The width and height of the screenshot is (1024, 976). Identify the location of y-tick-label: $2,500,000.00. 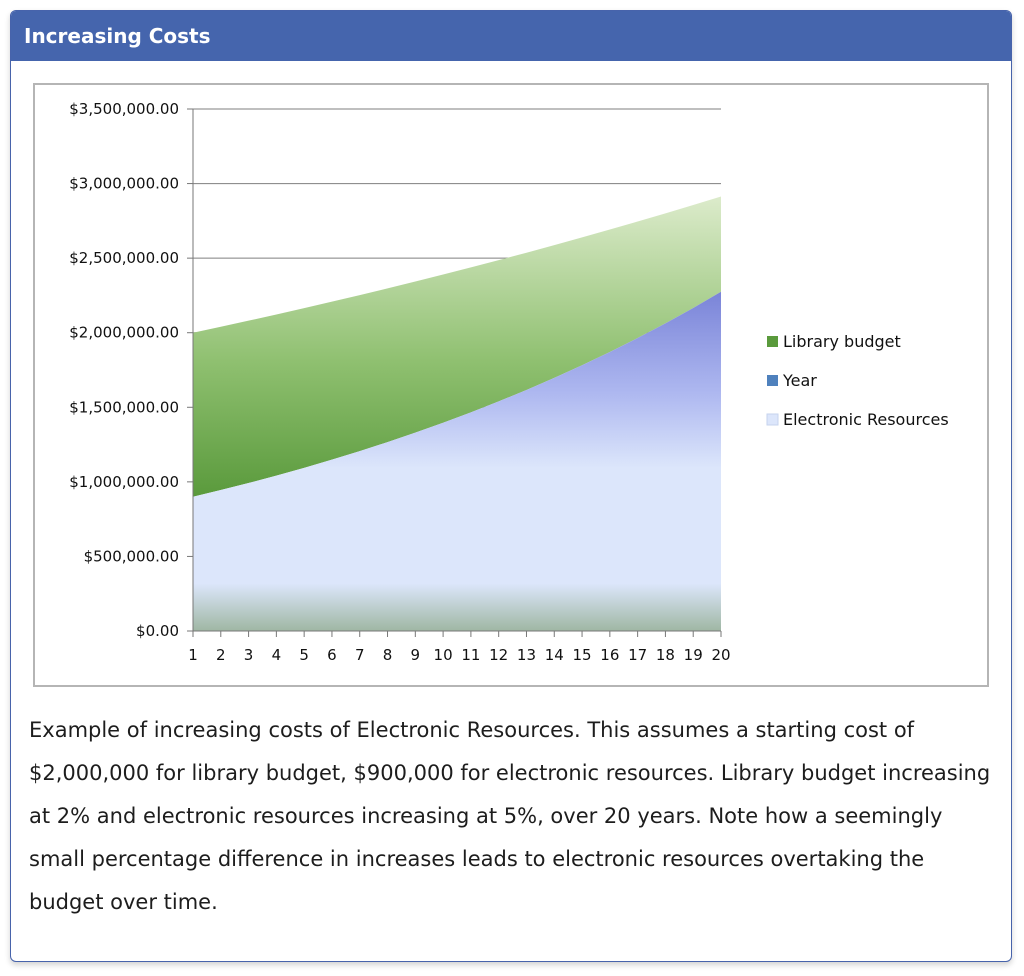
(124, 258).